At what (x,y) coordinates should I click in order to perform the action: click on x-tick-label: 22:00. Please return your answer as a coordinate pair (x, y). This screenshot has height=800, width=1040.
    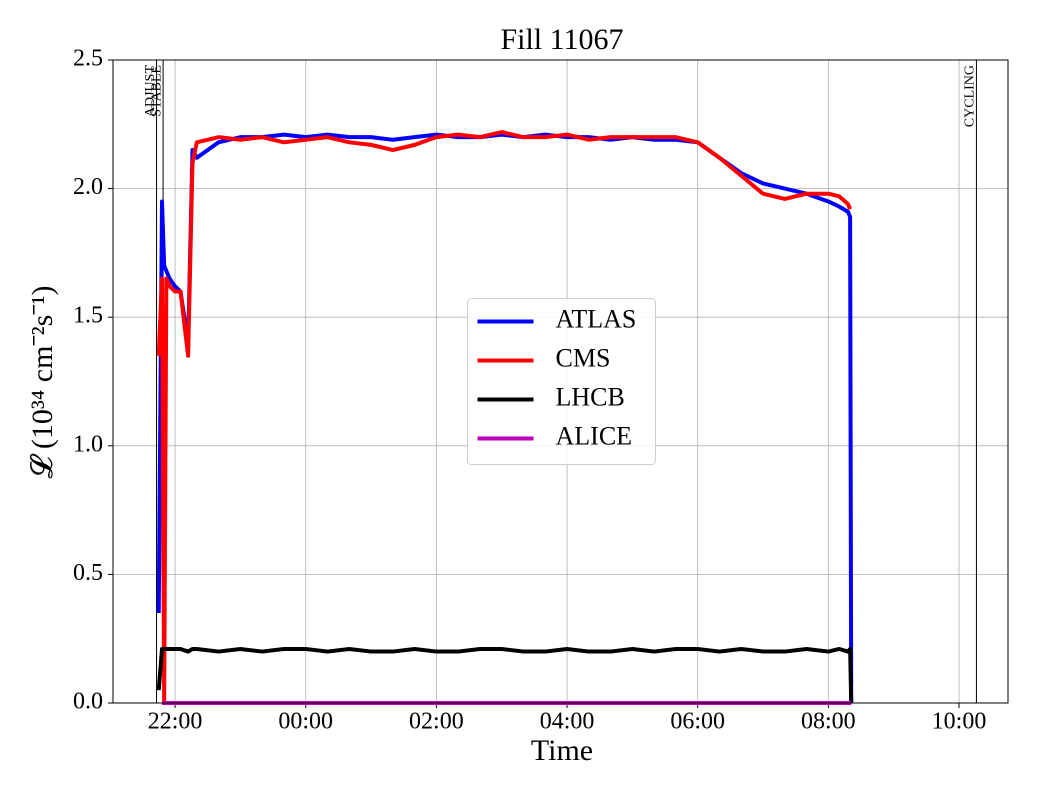
    Looking at the image, I should click on (175, 722).